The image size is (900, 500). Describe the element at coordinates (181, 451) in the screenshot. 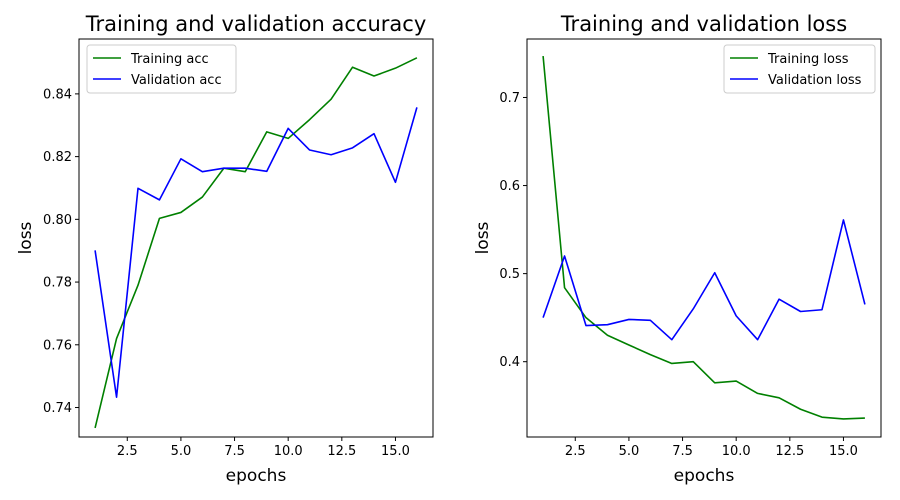

I see `accuracy-x-tick-label: 5.0` at that location.